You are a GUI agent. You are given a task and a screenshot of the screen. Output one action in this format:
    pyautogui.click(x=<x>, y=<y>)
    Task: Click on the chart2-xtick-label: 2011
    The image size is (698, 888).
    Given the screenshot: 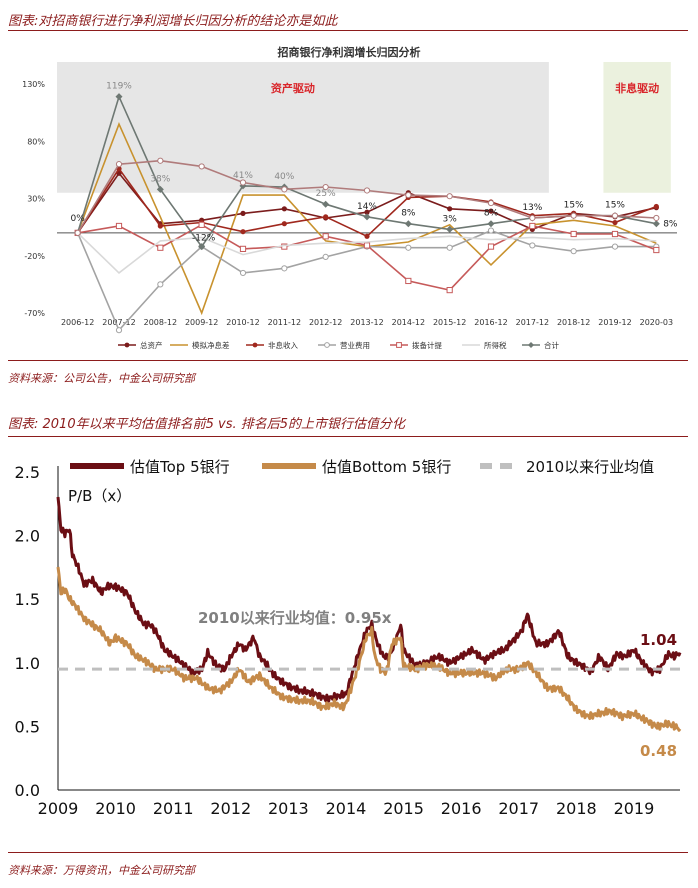 What is the action you would take?
    pyautogui.click(x=173, y=808)
    